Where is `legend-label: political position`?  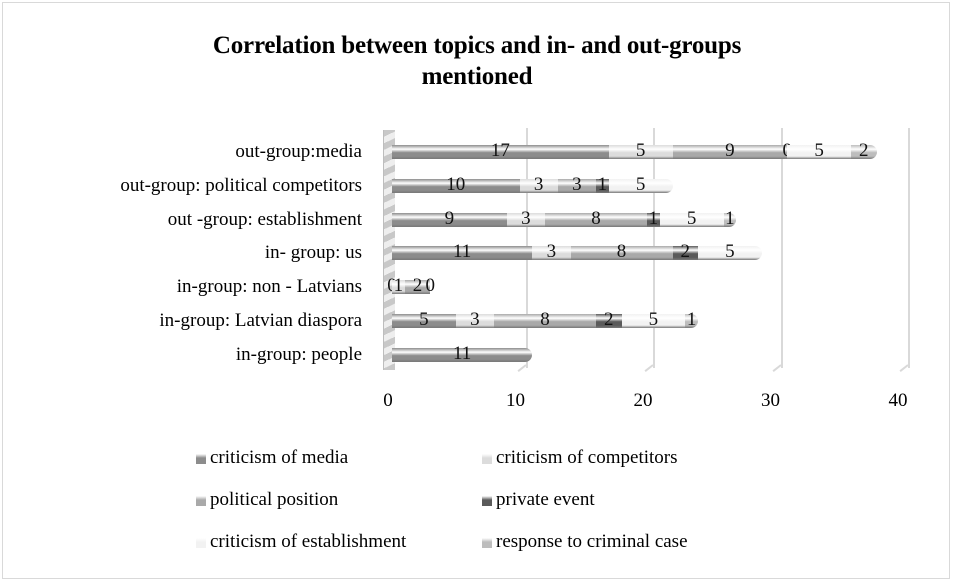 legend-label: political position is located at coordinates (274, 499).